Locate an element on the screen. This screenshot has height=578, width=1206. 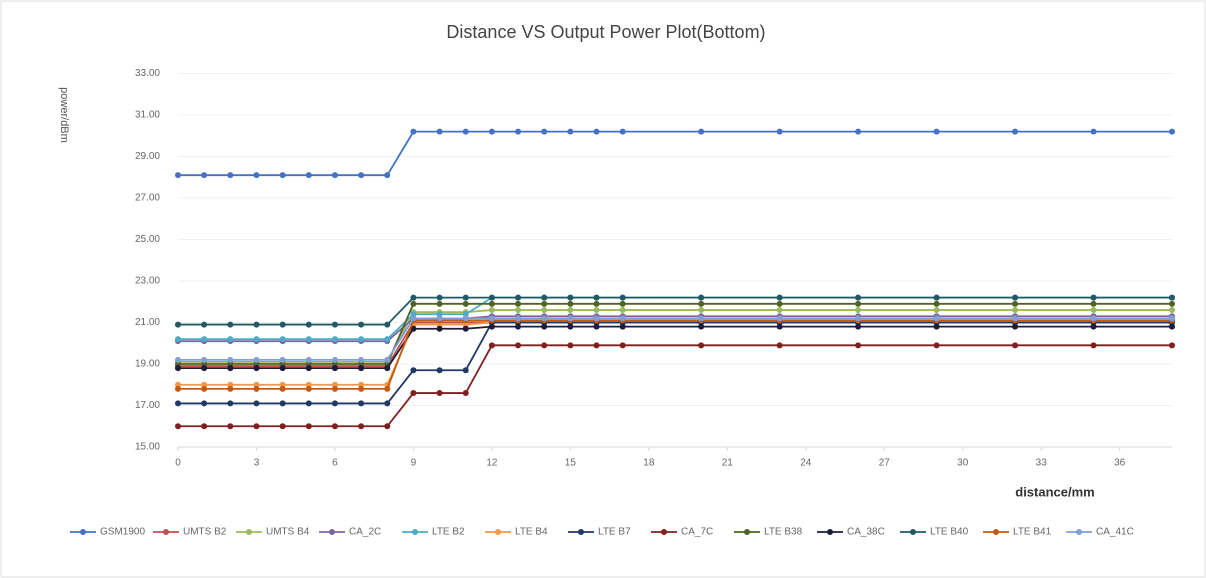
x-tick-label: 12 is located at coordinates (492, 463).